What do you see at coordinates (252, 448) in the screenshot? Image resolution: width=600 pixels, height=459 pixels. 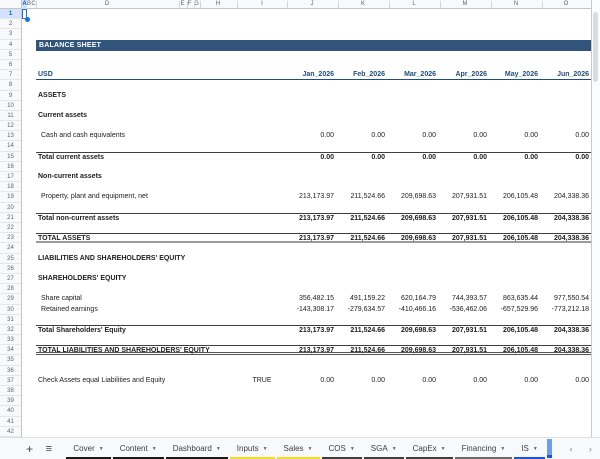 I see `sheet-tab-inputs: Inputs ▼` at bounding box center [252, 448].